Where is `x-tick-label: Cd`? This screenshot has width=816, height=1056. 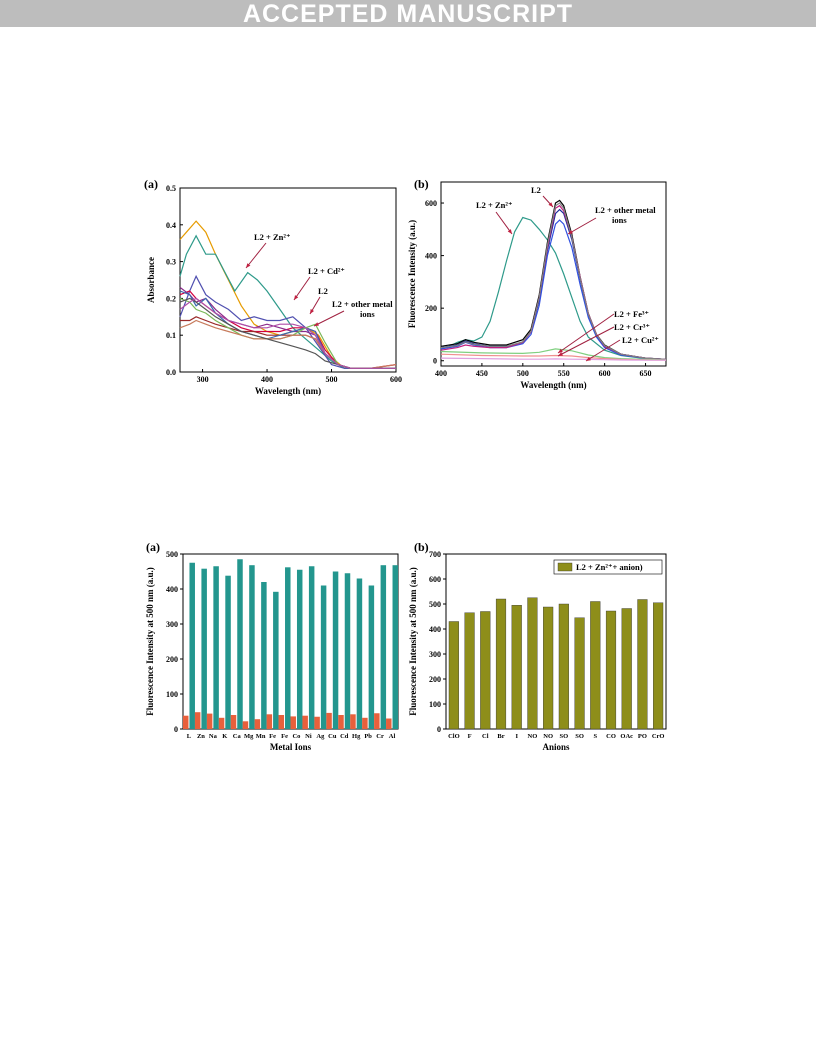 x-tick-label: Cd is located at coordinates (344, 736).